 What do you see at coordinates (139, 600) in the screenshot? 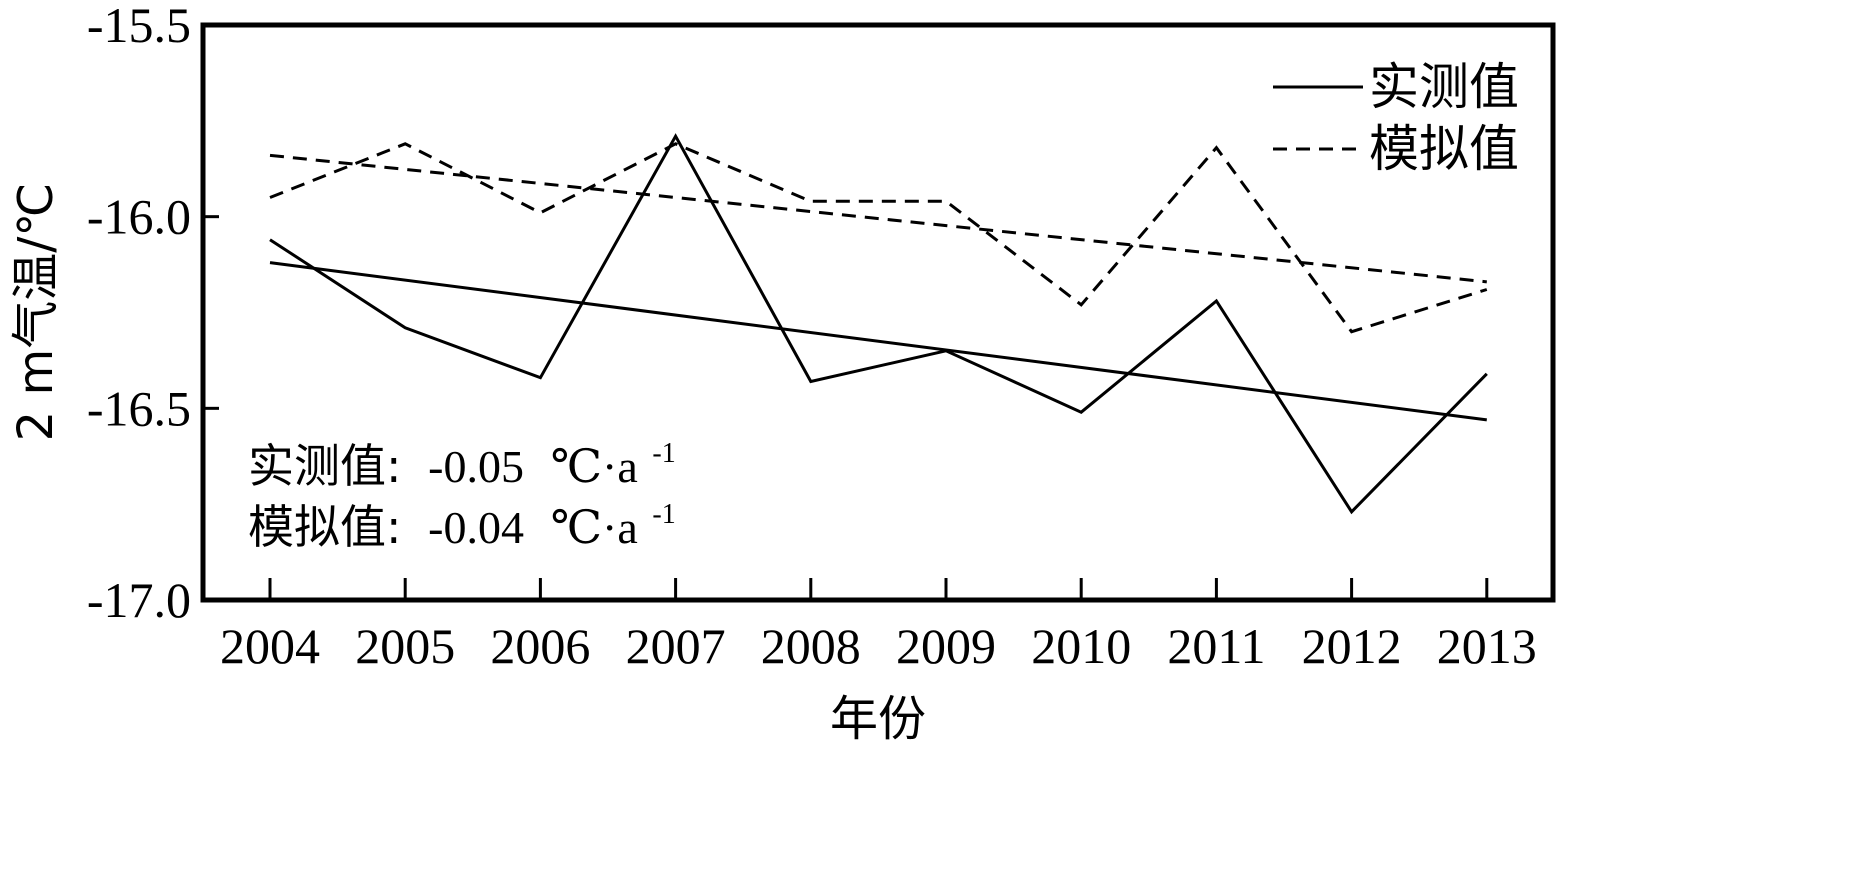
I see `y-tick-label: -17.0` at bounding box center [139, 600].